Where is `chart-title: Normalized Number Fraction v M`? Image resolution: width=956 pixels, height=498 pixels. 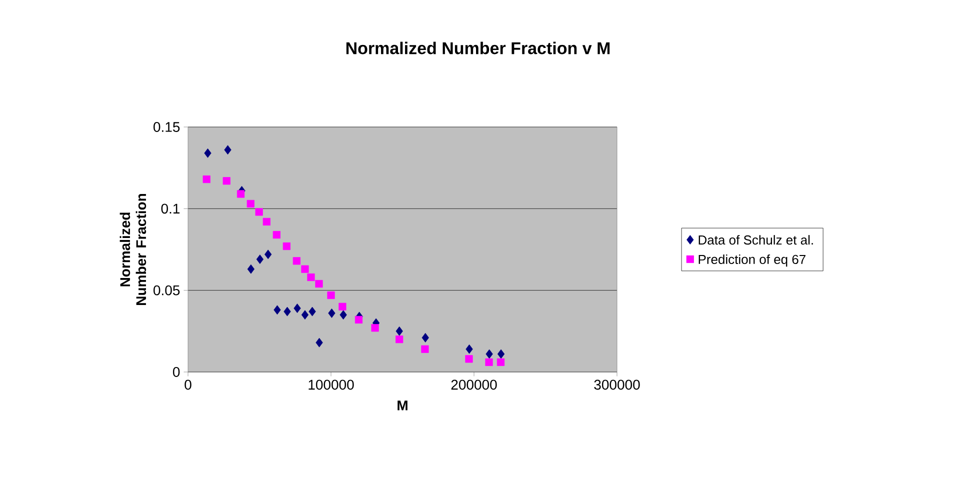 chart-title: Normalized Number Fraction v M is located at coordinates (478, 48).